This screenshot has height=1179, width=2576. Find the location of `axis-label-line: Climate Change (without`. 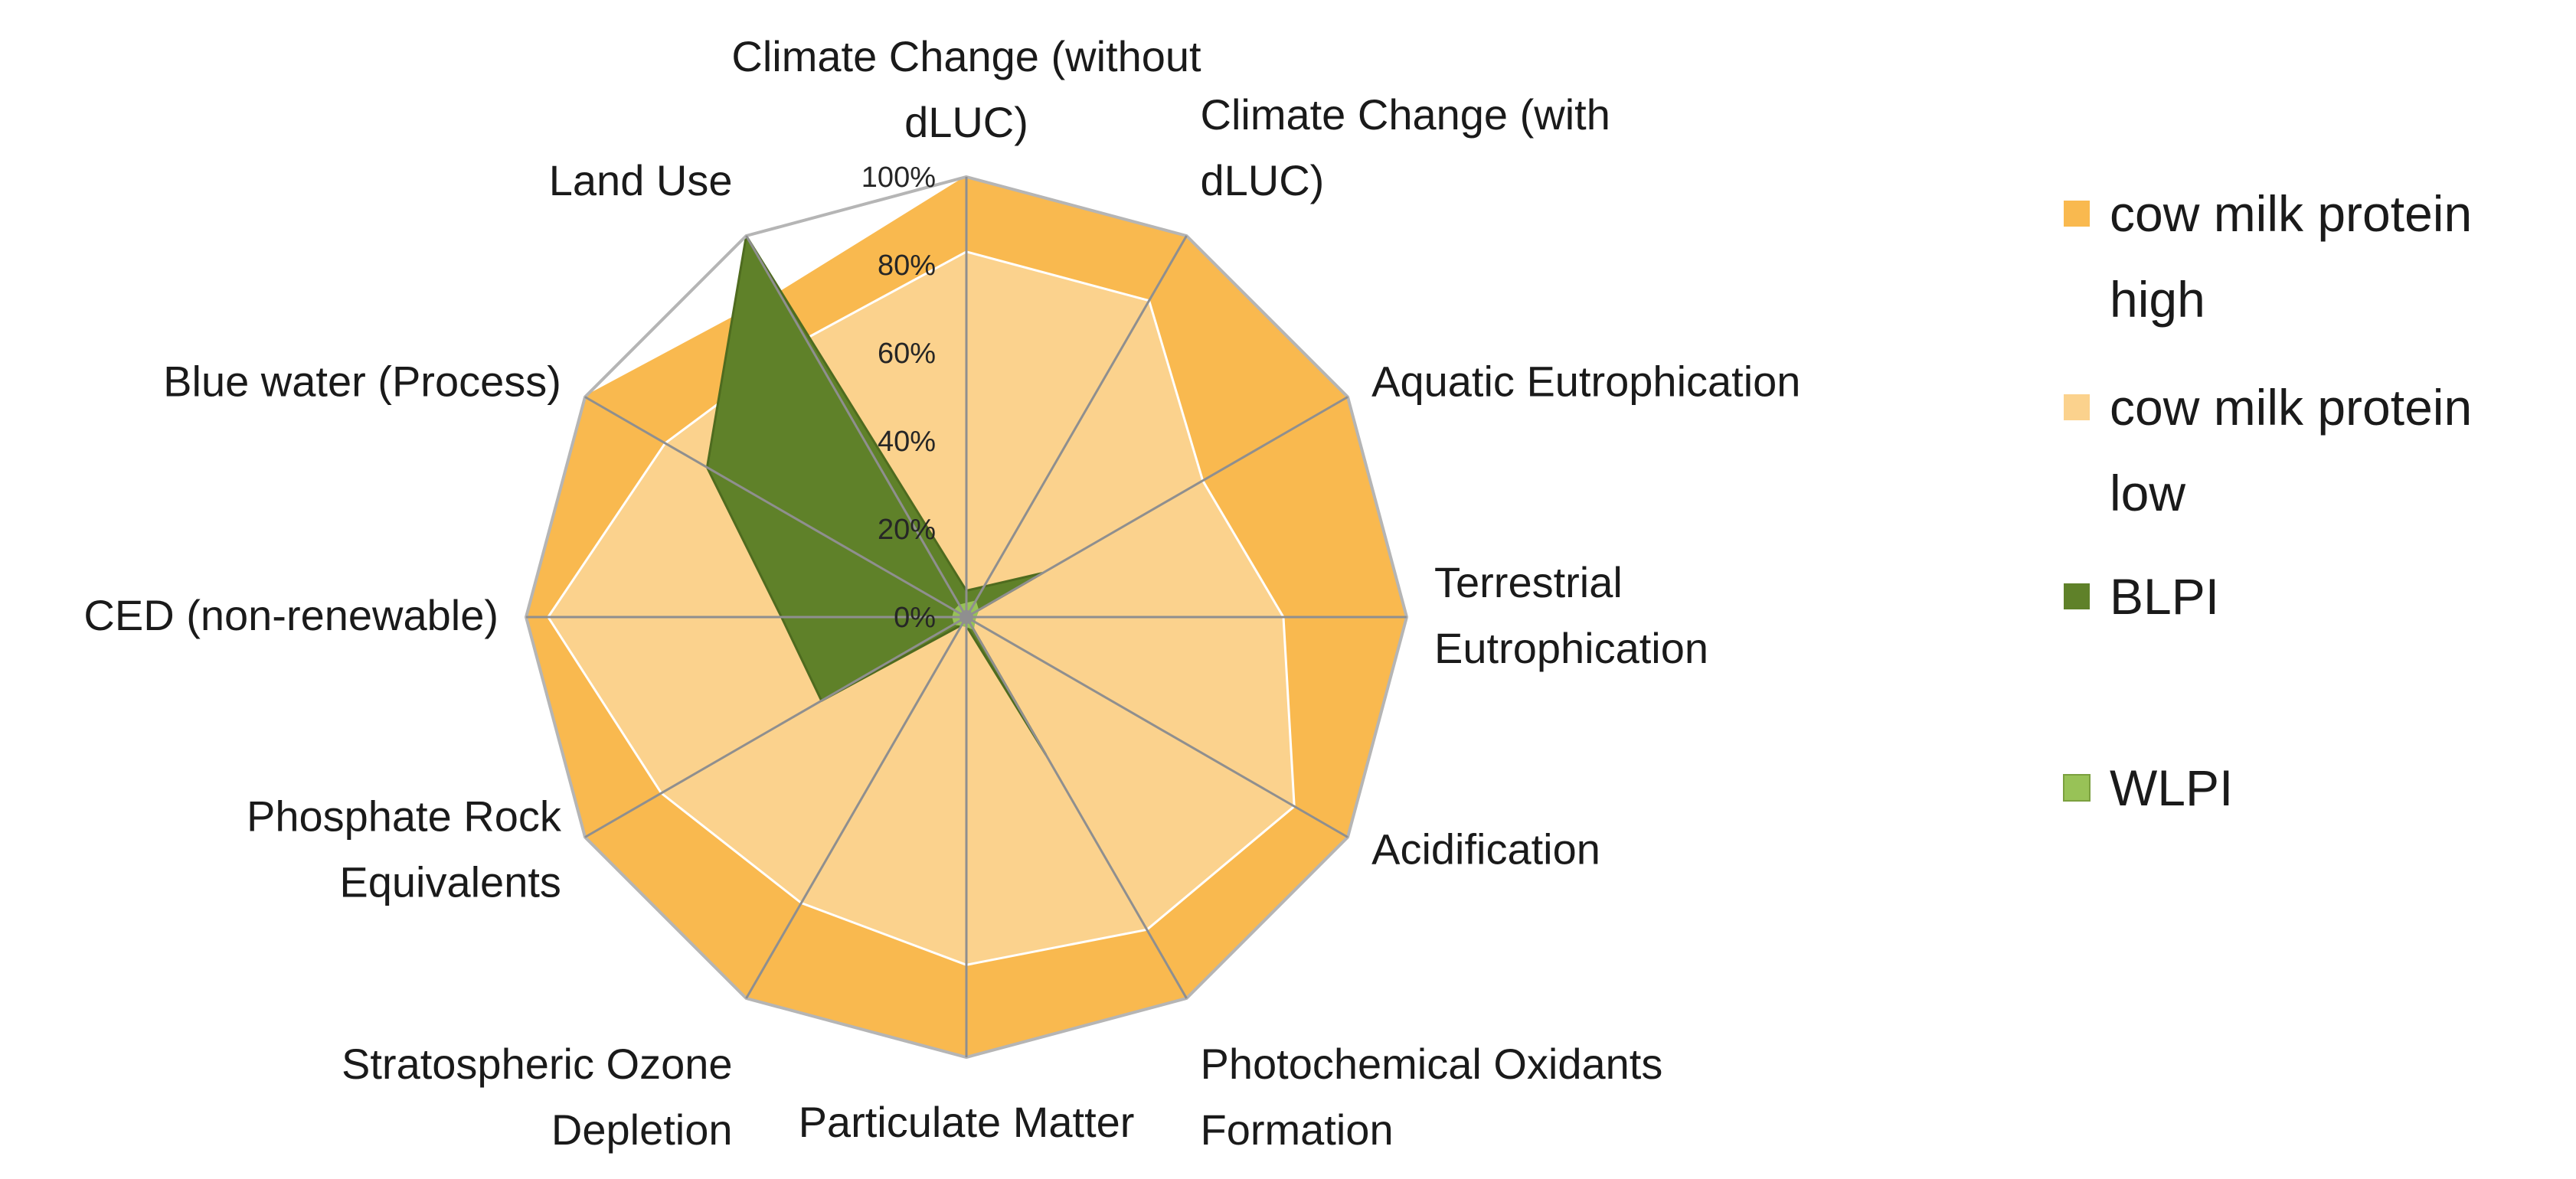

axis-label-line: Climate Change (without is located at coordinates (966, 56).